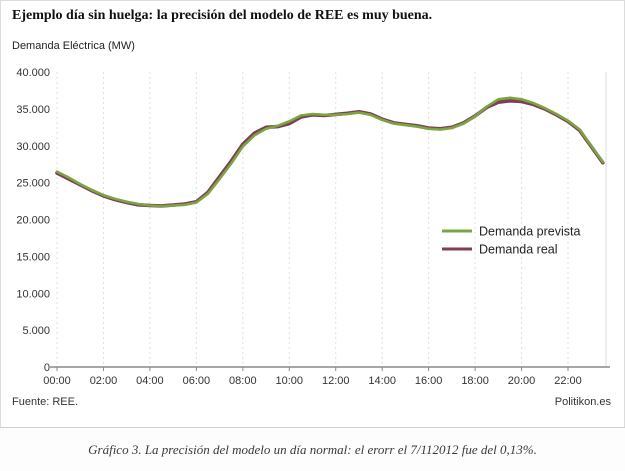 The image size is (625, 471). Describe the element at coordinates (36, 331) in the screenshot. I see `y-tick-label: 5.000` at that location.